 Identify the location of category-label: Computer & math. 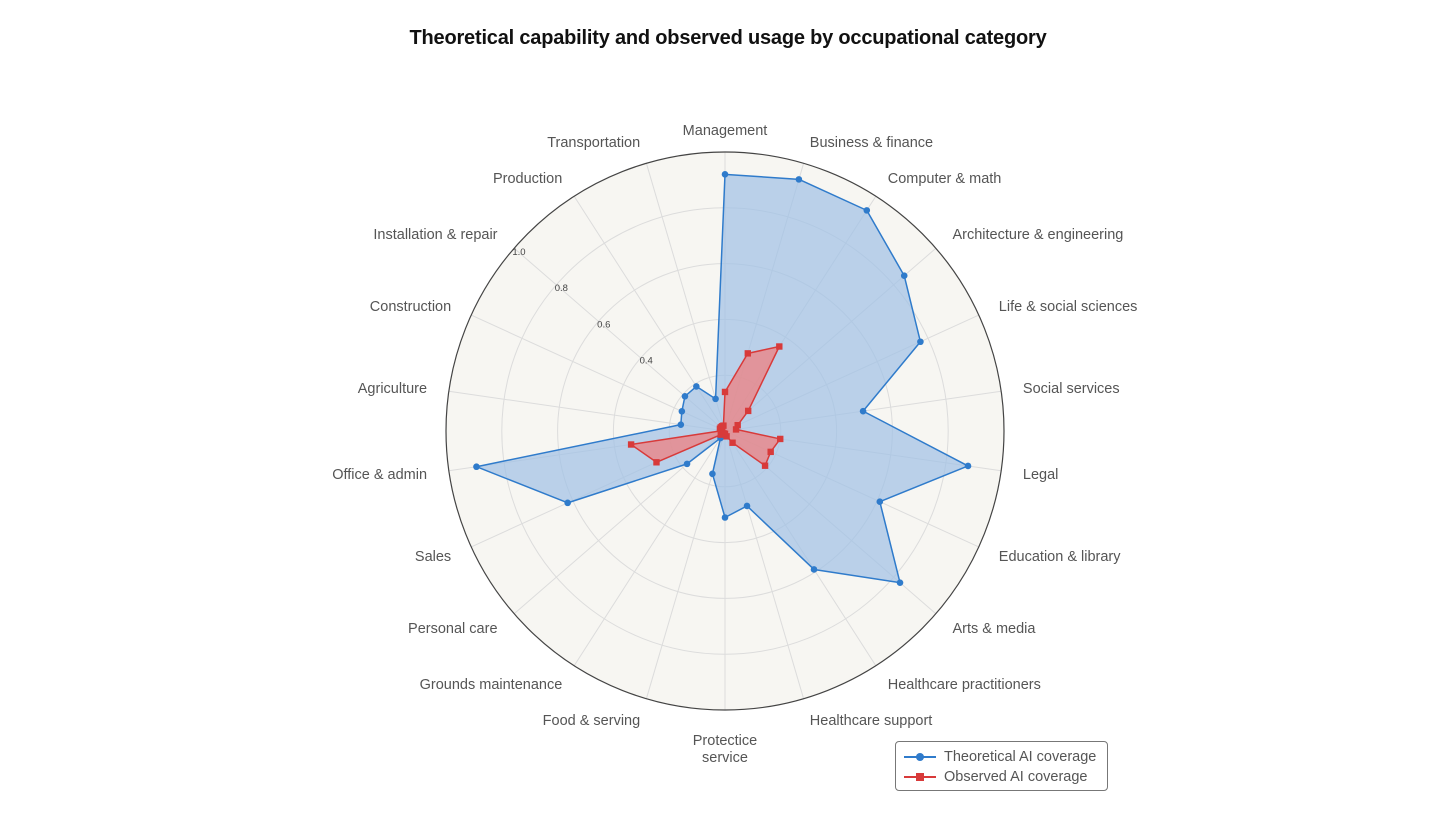
(945, 179).